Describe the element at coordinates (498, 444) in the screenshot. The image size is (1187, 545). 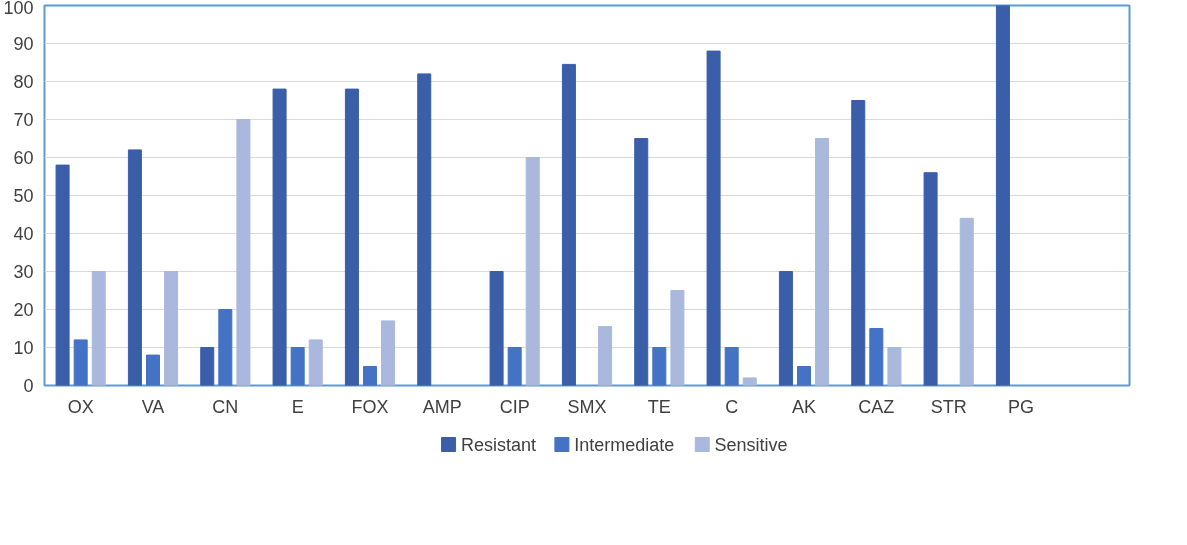
I see `legend-label: Resistant` at that location.